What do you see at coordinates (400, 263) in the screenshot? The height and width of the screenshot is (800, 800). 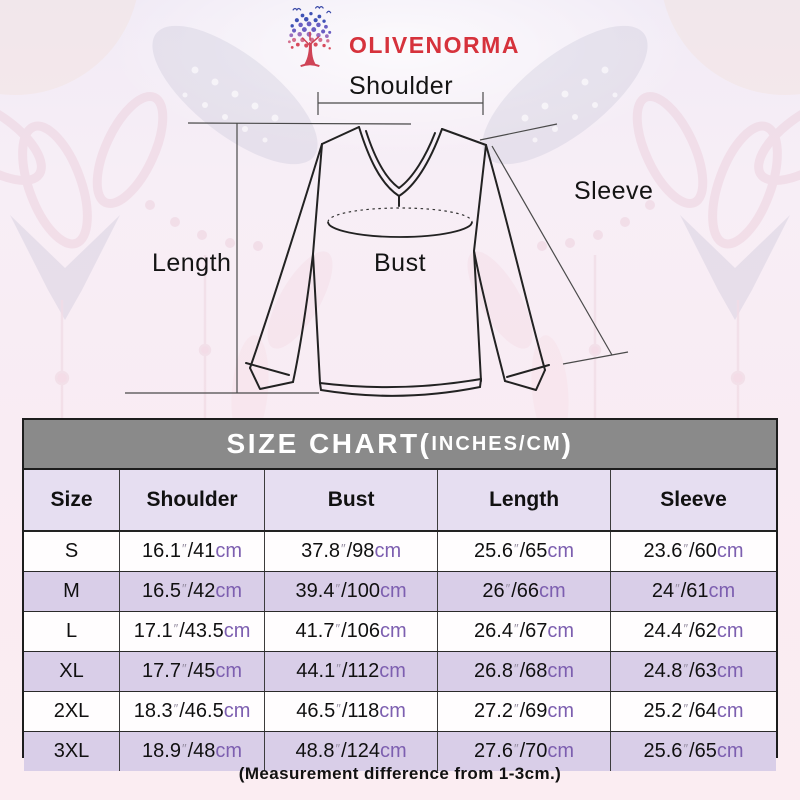 I see `label-bust: Bust` at bounding box center [400, 263].